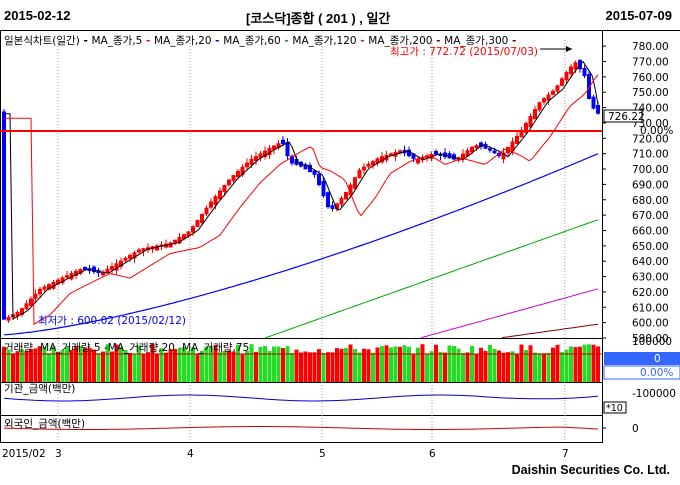 This screenshot has width=680, height=485. Describe the element at coordinates (141, 348) in the screenshot. I see `volume-ma20-label: MA_거래량,20` at that location.